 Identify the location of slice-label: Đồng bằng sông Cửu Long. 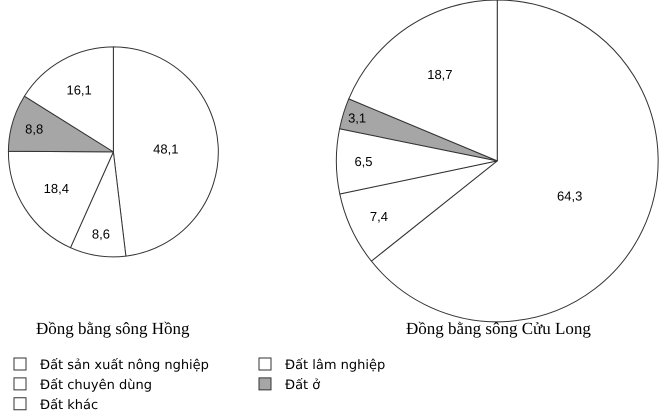
(499, 328).